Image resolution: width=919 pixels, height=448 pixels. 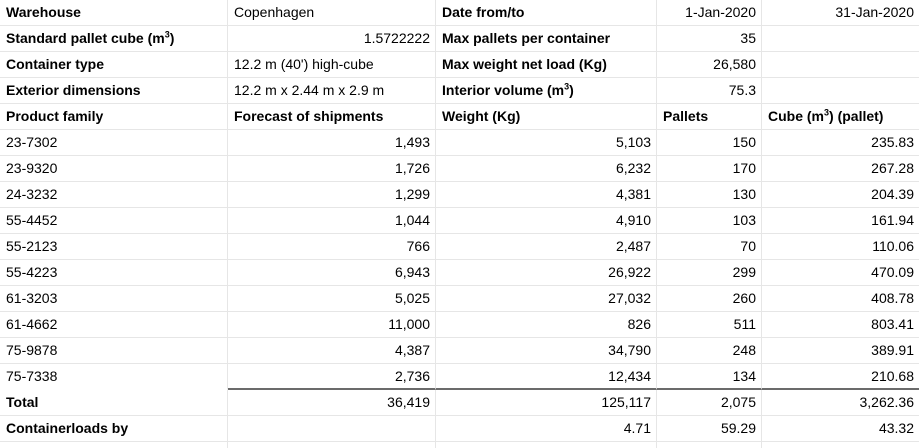 What do you see at coordinates (709, 247) in the screenshot?
I see `cell-pallets: 70` at bounding box center [709, 247].